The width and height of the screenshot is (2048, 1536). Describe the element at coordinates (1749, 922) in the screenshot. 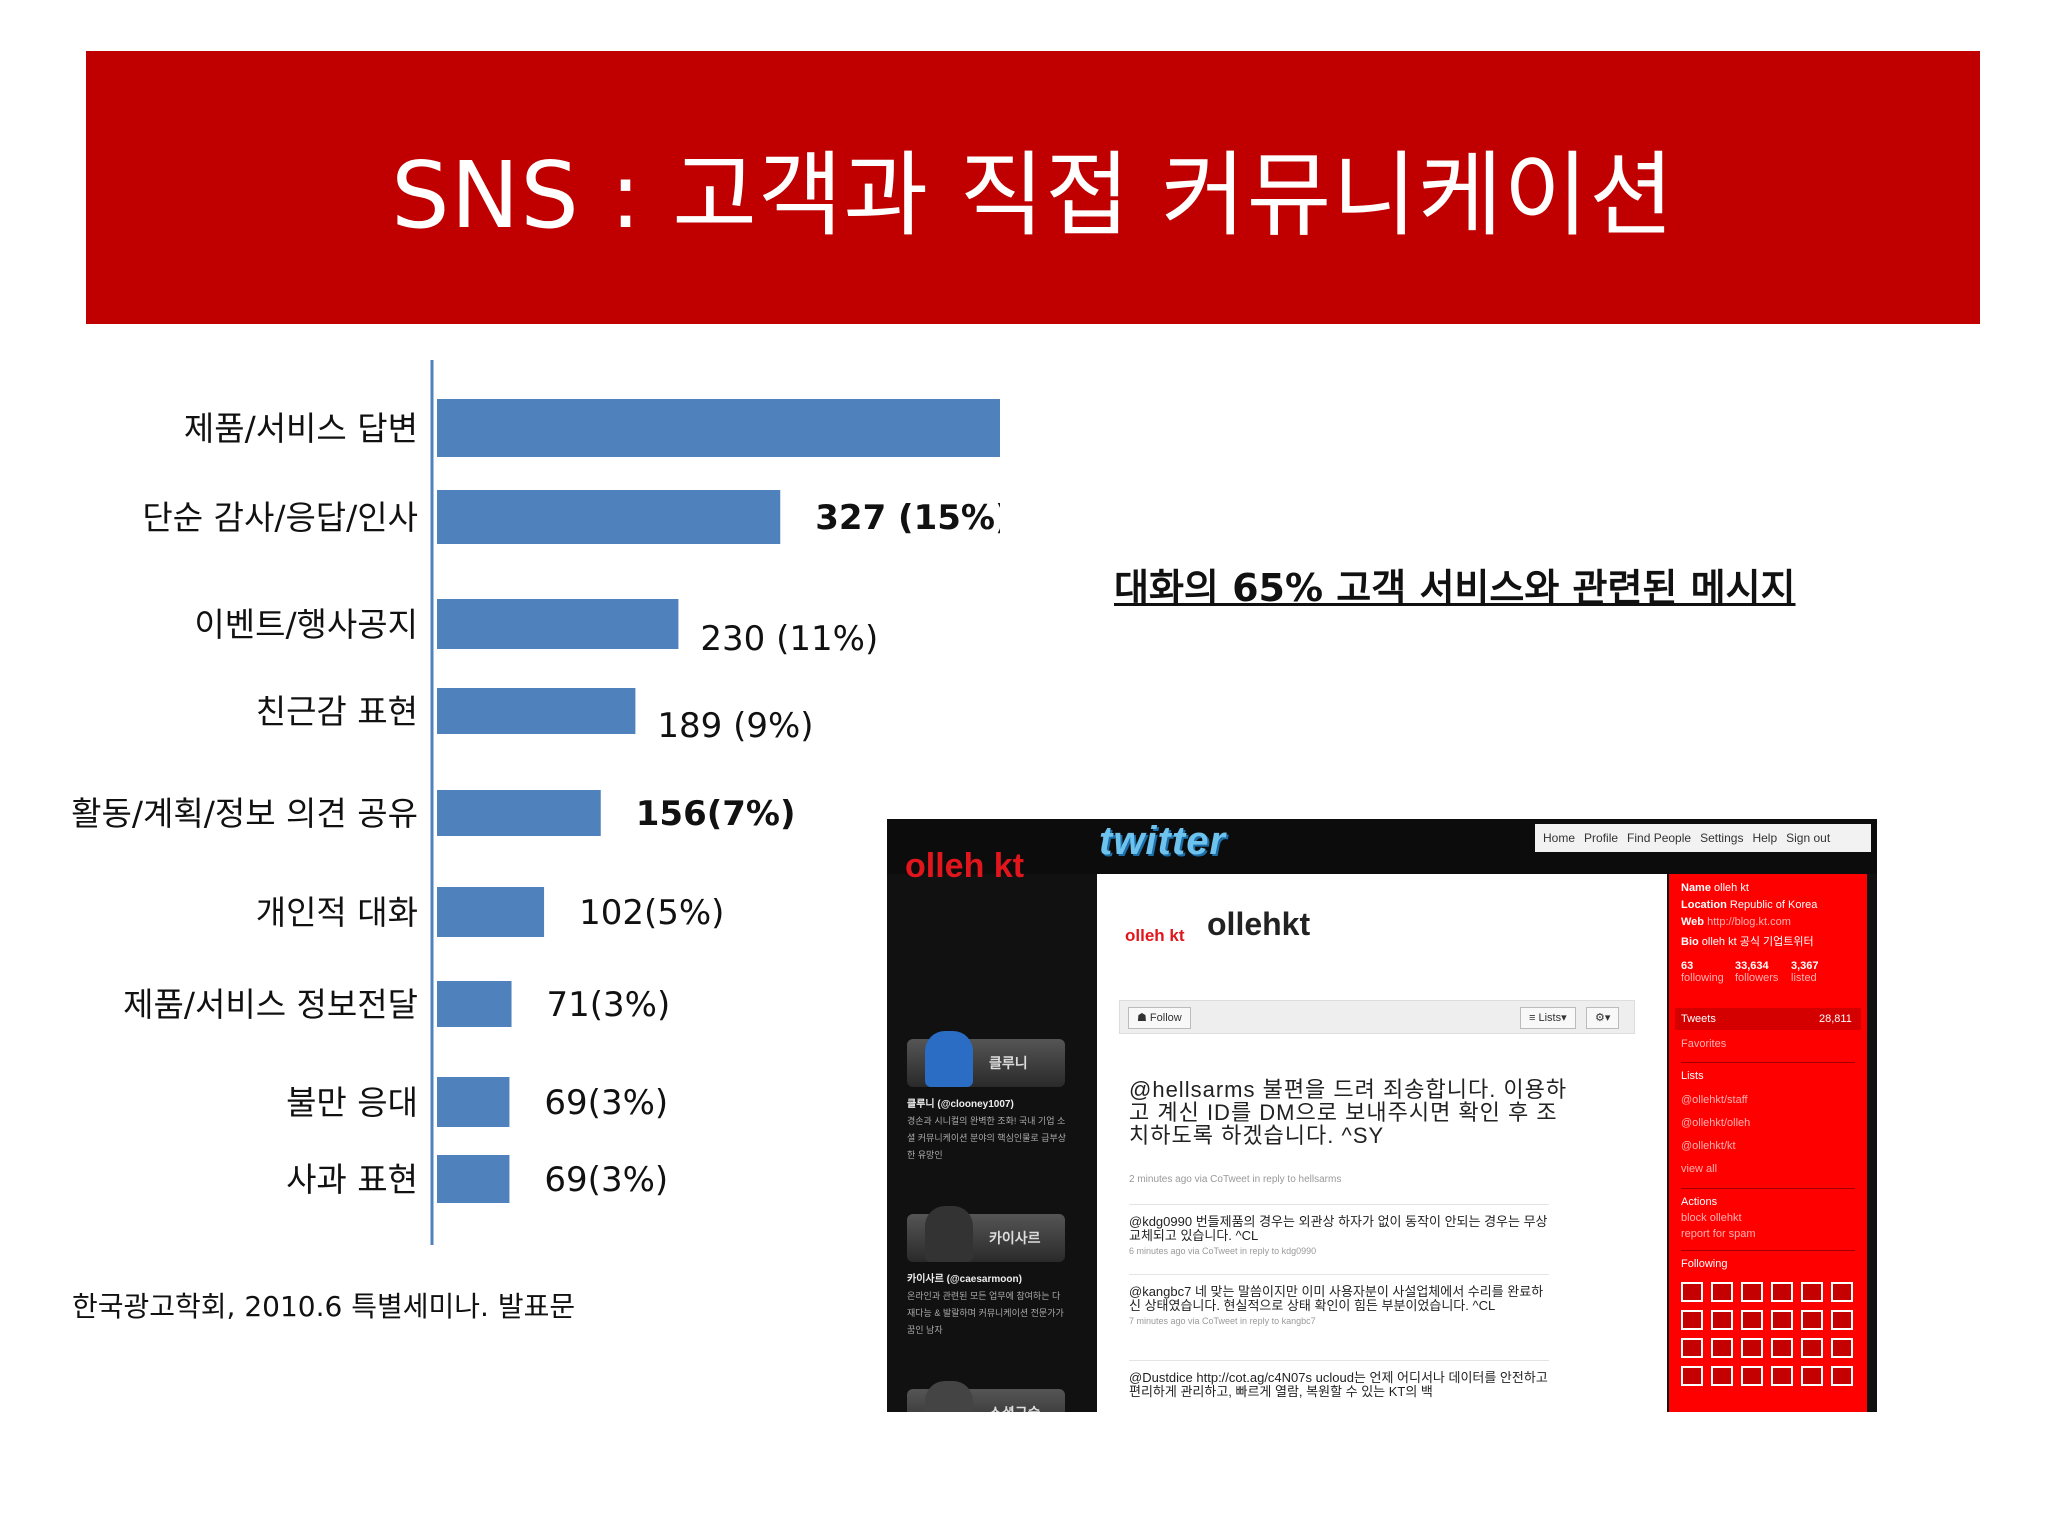

I see `side-web-link: http://blog.kt.com` at that location.